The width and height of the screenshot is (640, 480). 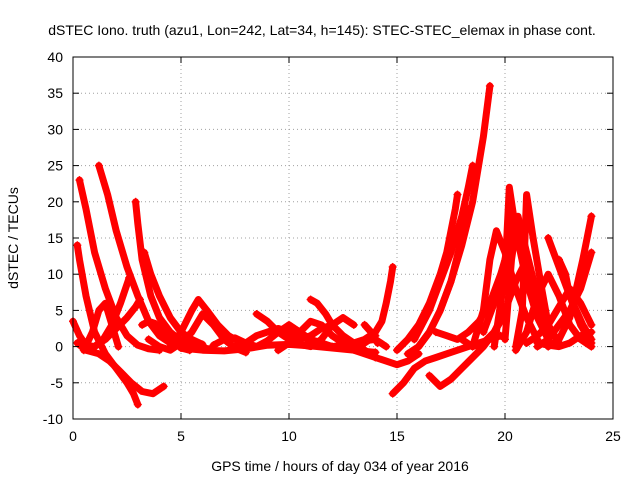 I want to click on series-16-start-point, so click(x=256, y=314).